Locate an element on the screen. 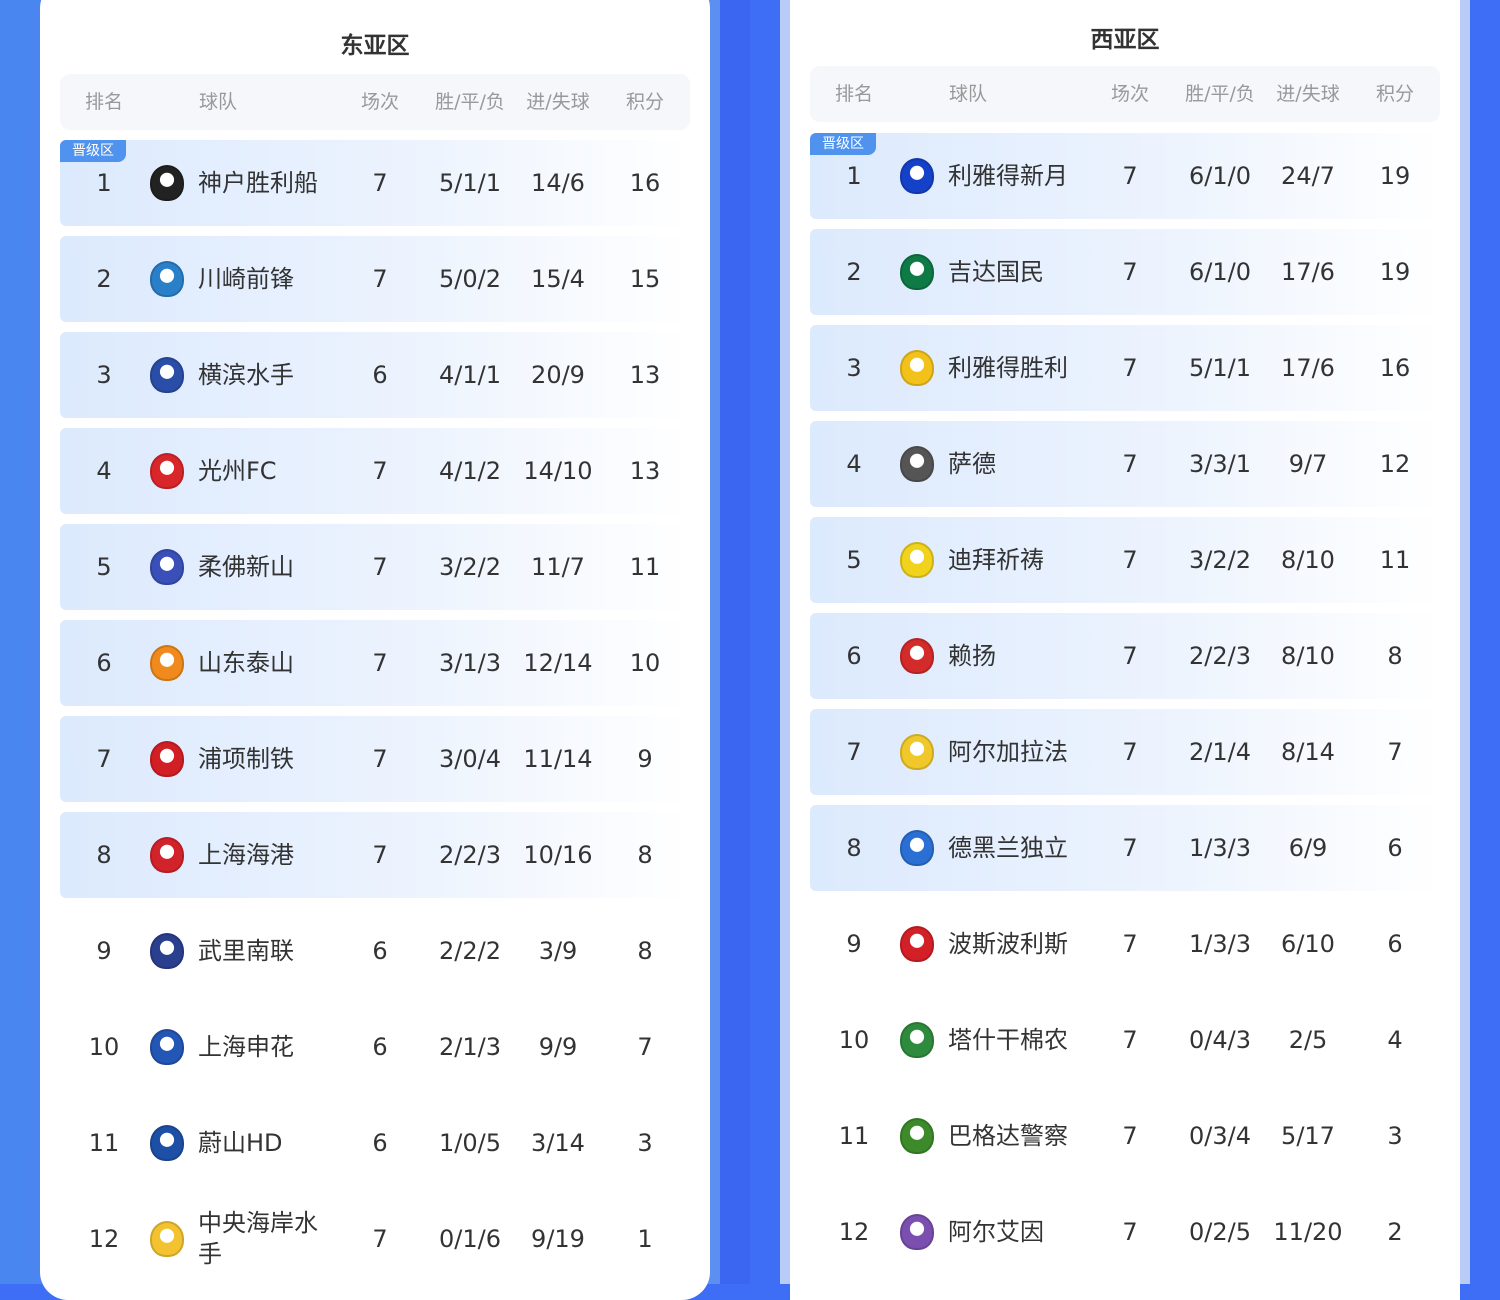  team-name: 柔佛新山 is located at coordinates (246, 567).